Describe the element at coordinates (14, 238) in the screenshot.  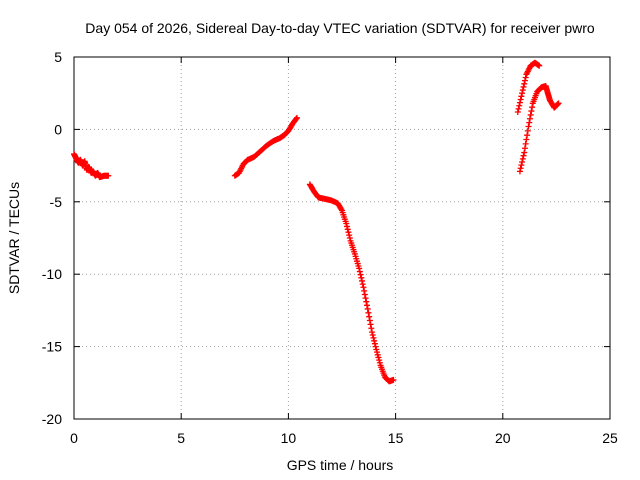
I see `y-axis-label: SDTVAR / TECUs` at that location.